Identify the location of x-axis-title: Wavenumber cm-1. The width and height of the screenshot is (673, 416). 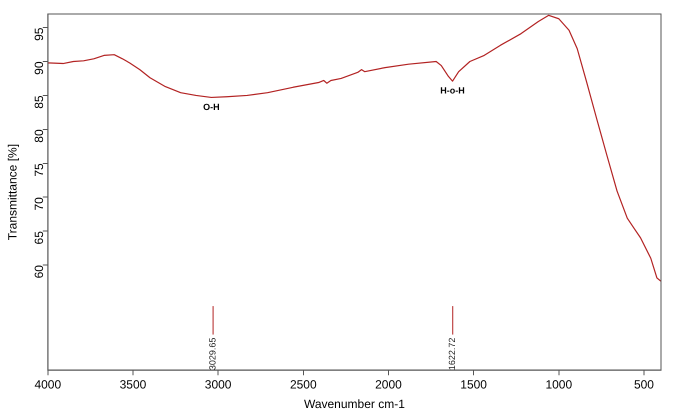
(355, 404).